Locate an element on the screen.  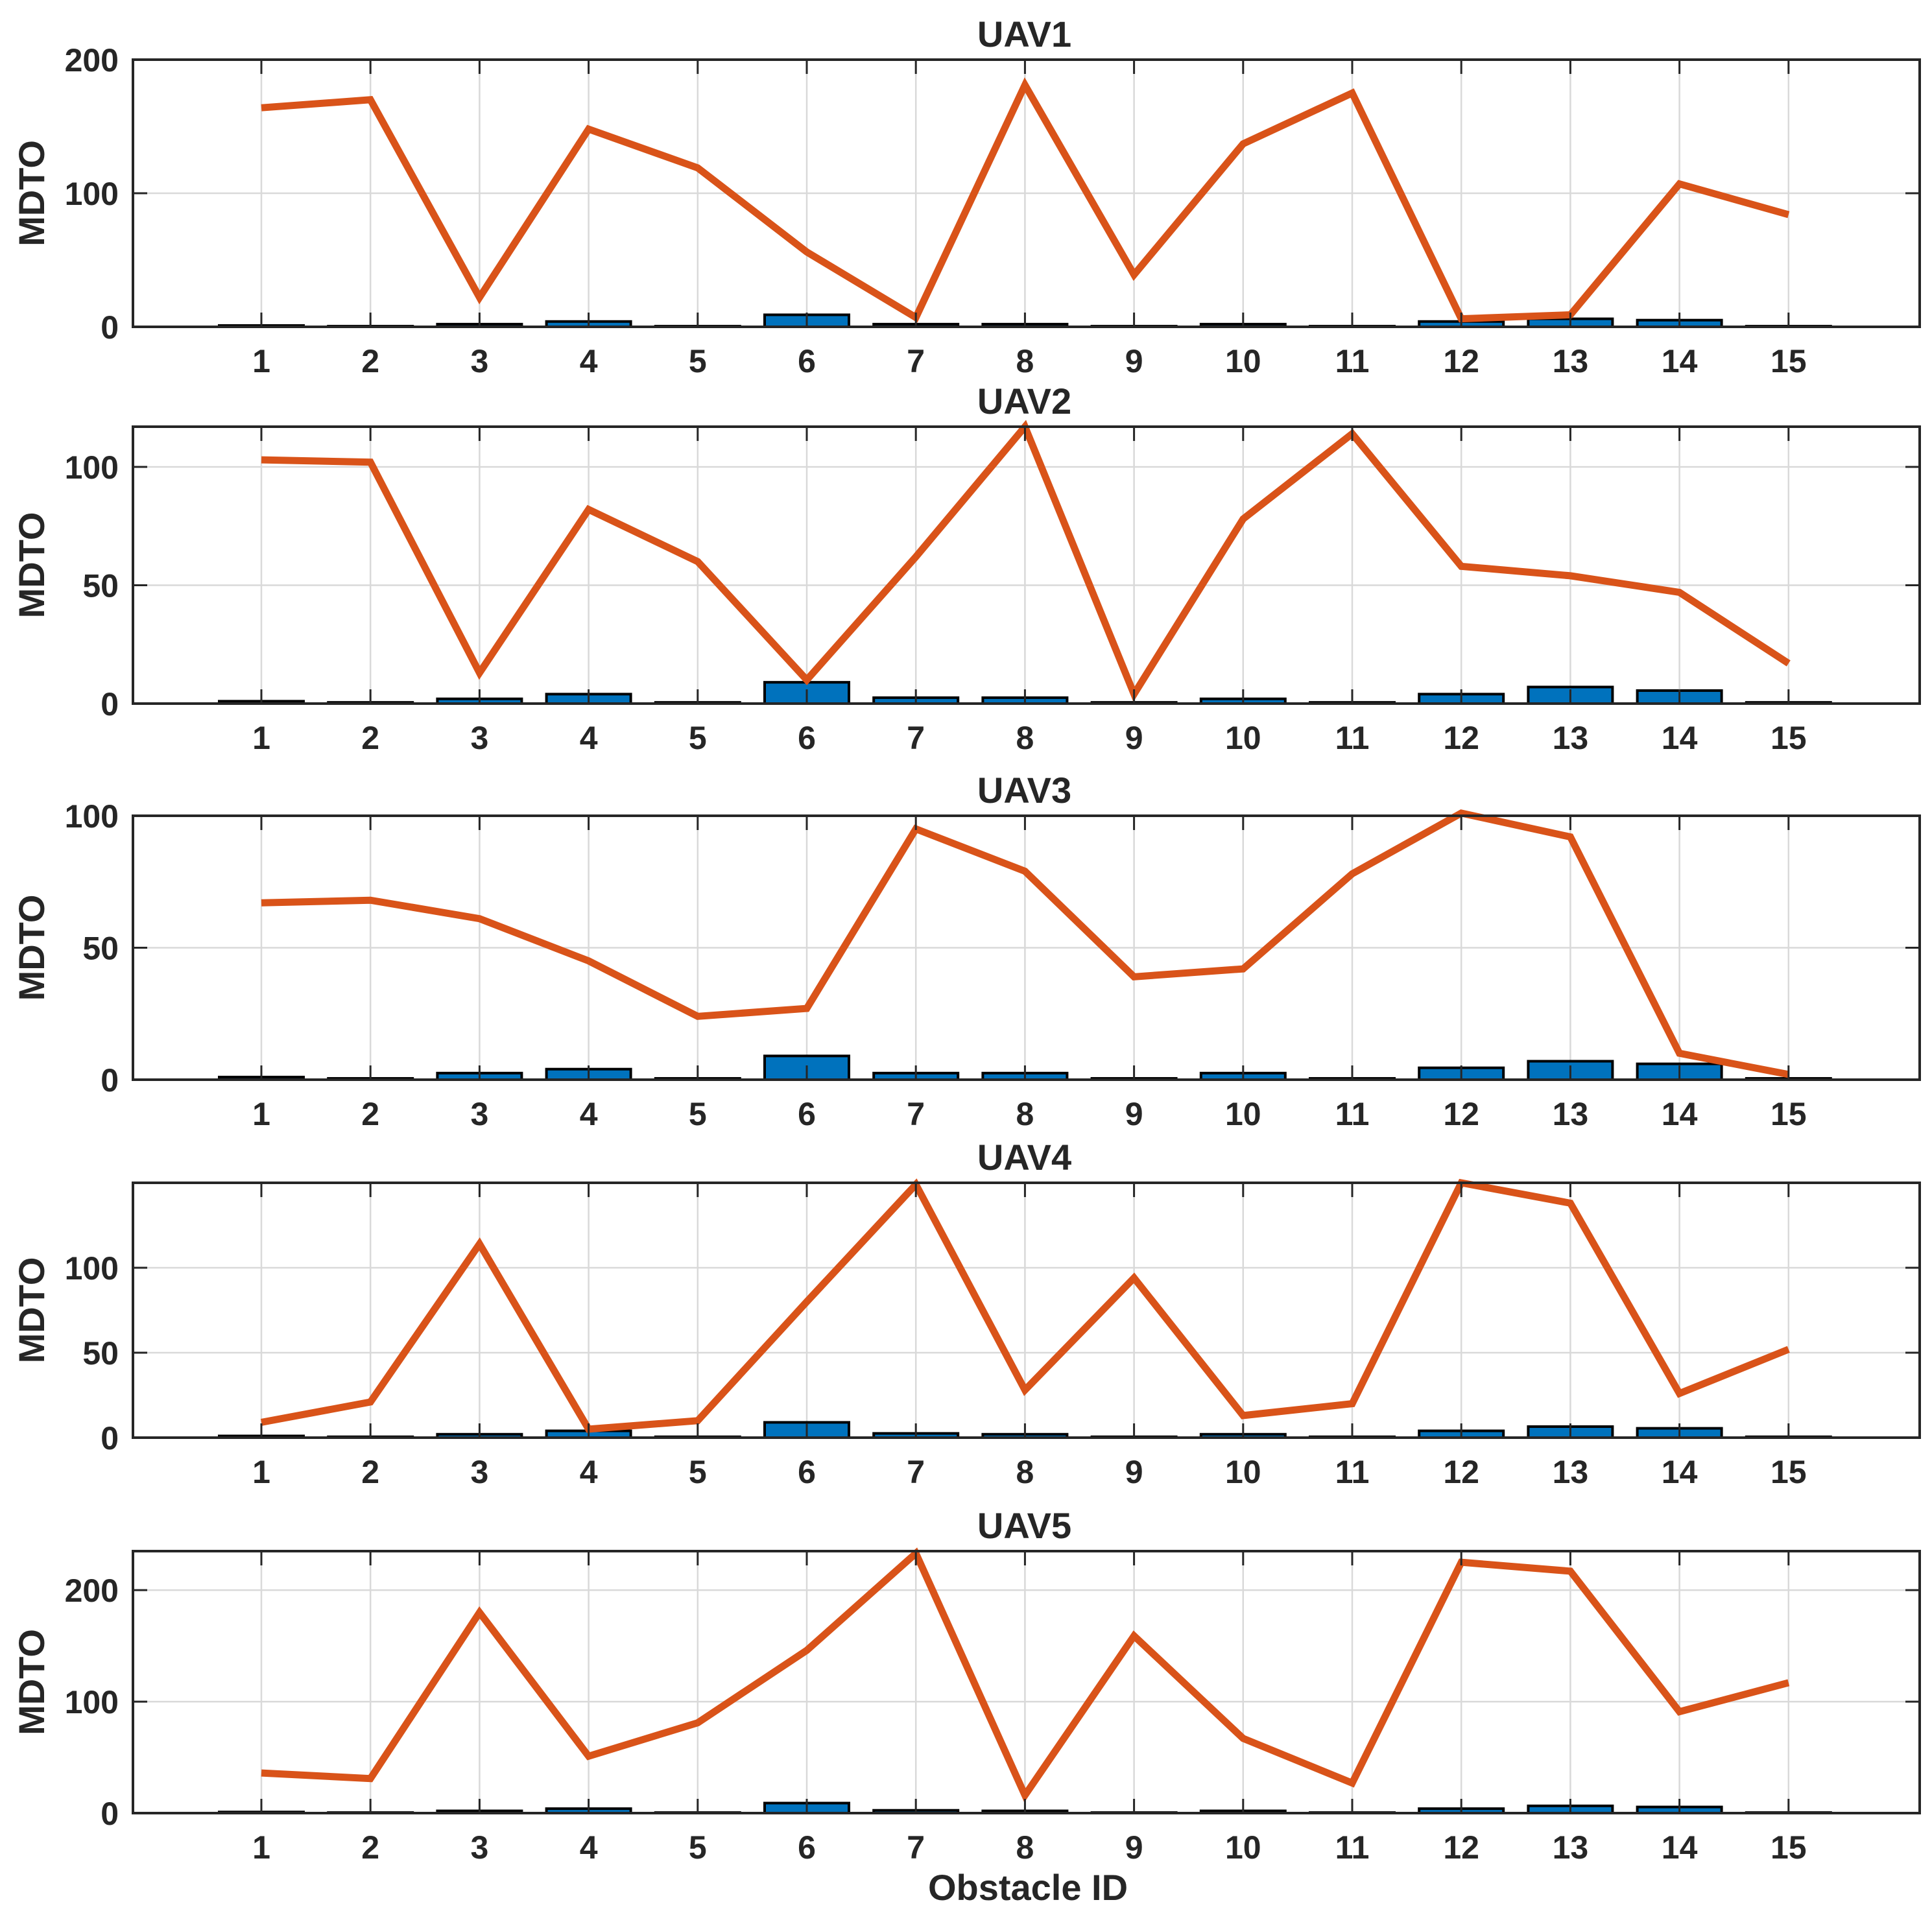
panel-title: UAV2 is located at coordinates (1024, 401).